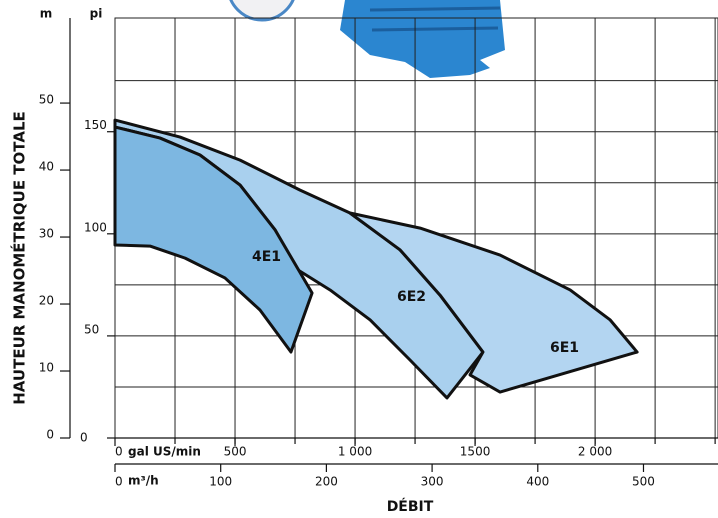 The width and height of the screenshot is (718, 518). What do you see at coordinates (91, 329) in the screenshot?
I see `y-tick-label: 50` at bounding box center [91, 329].